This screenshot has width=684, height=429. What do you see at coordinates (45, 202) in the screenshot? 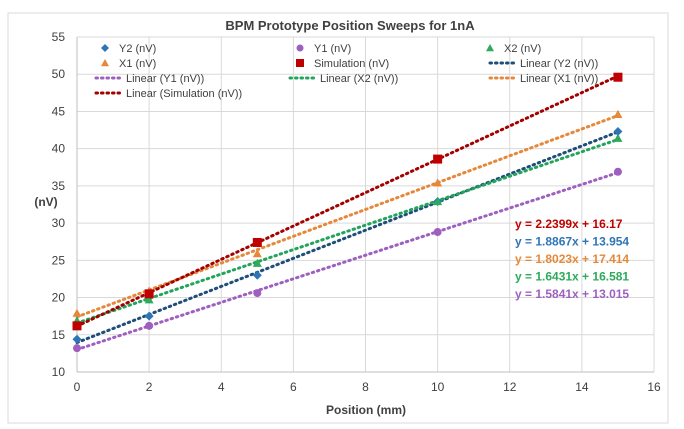
I see `y-axis-label: (nV)` at bounding box center [45, 202].